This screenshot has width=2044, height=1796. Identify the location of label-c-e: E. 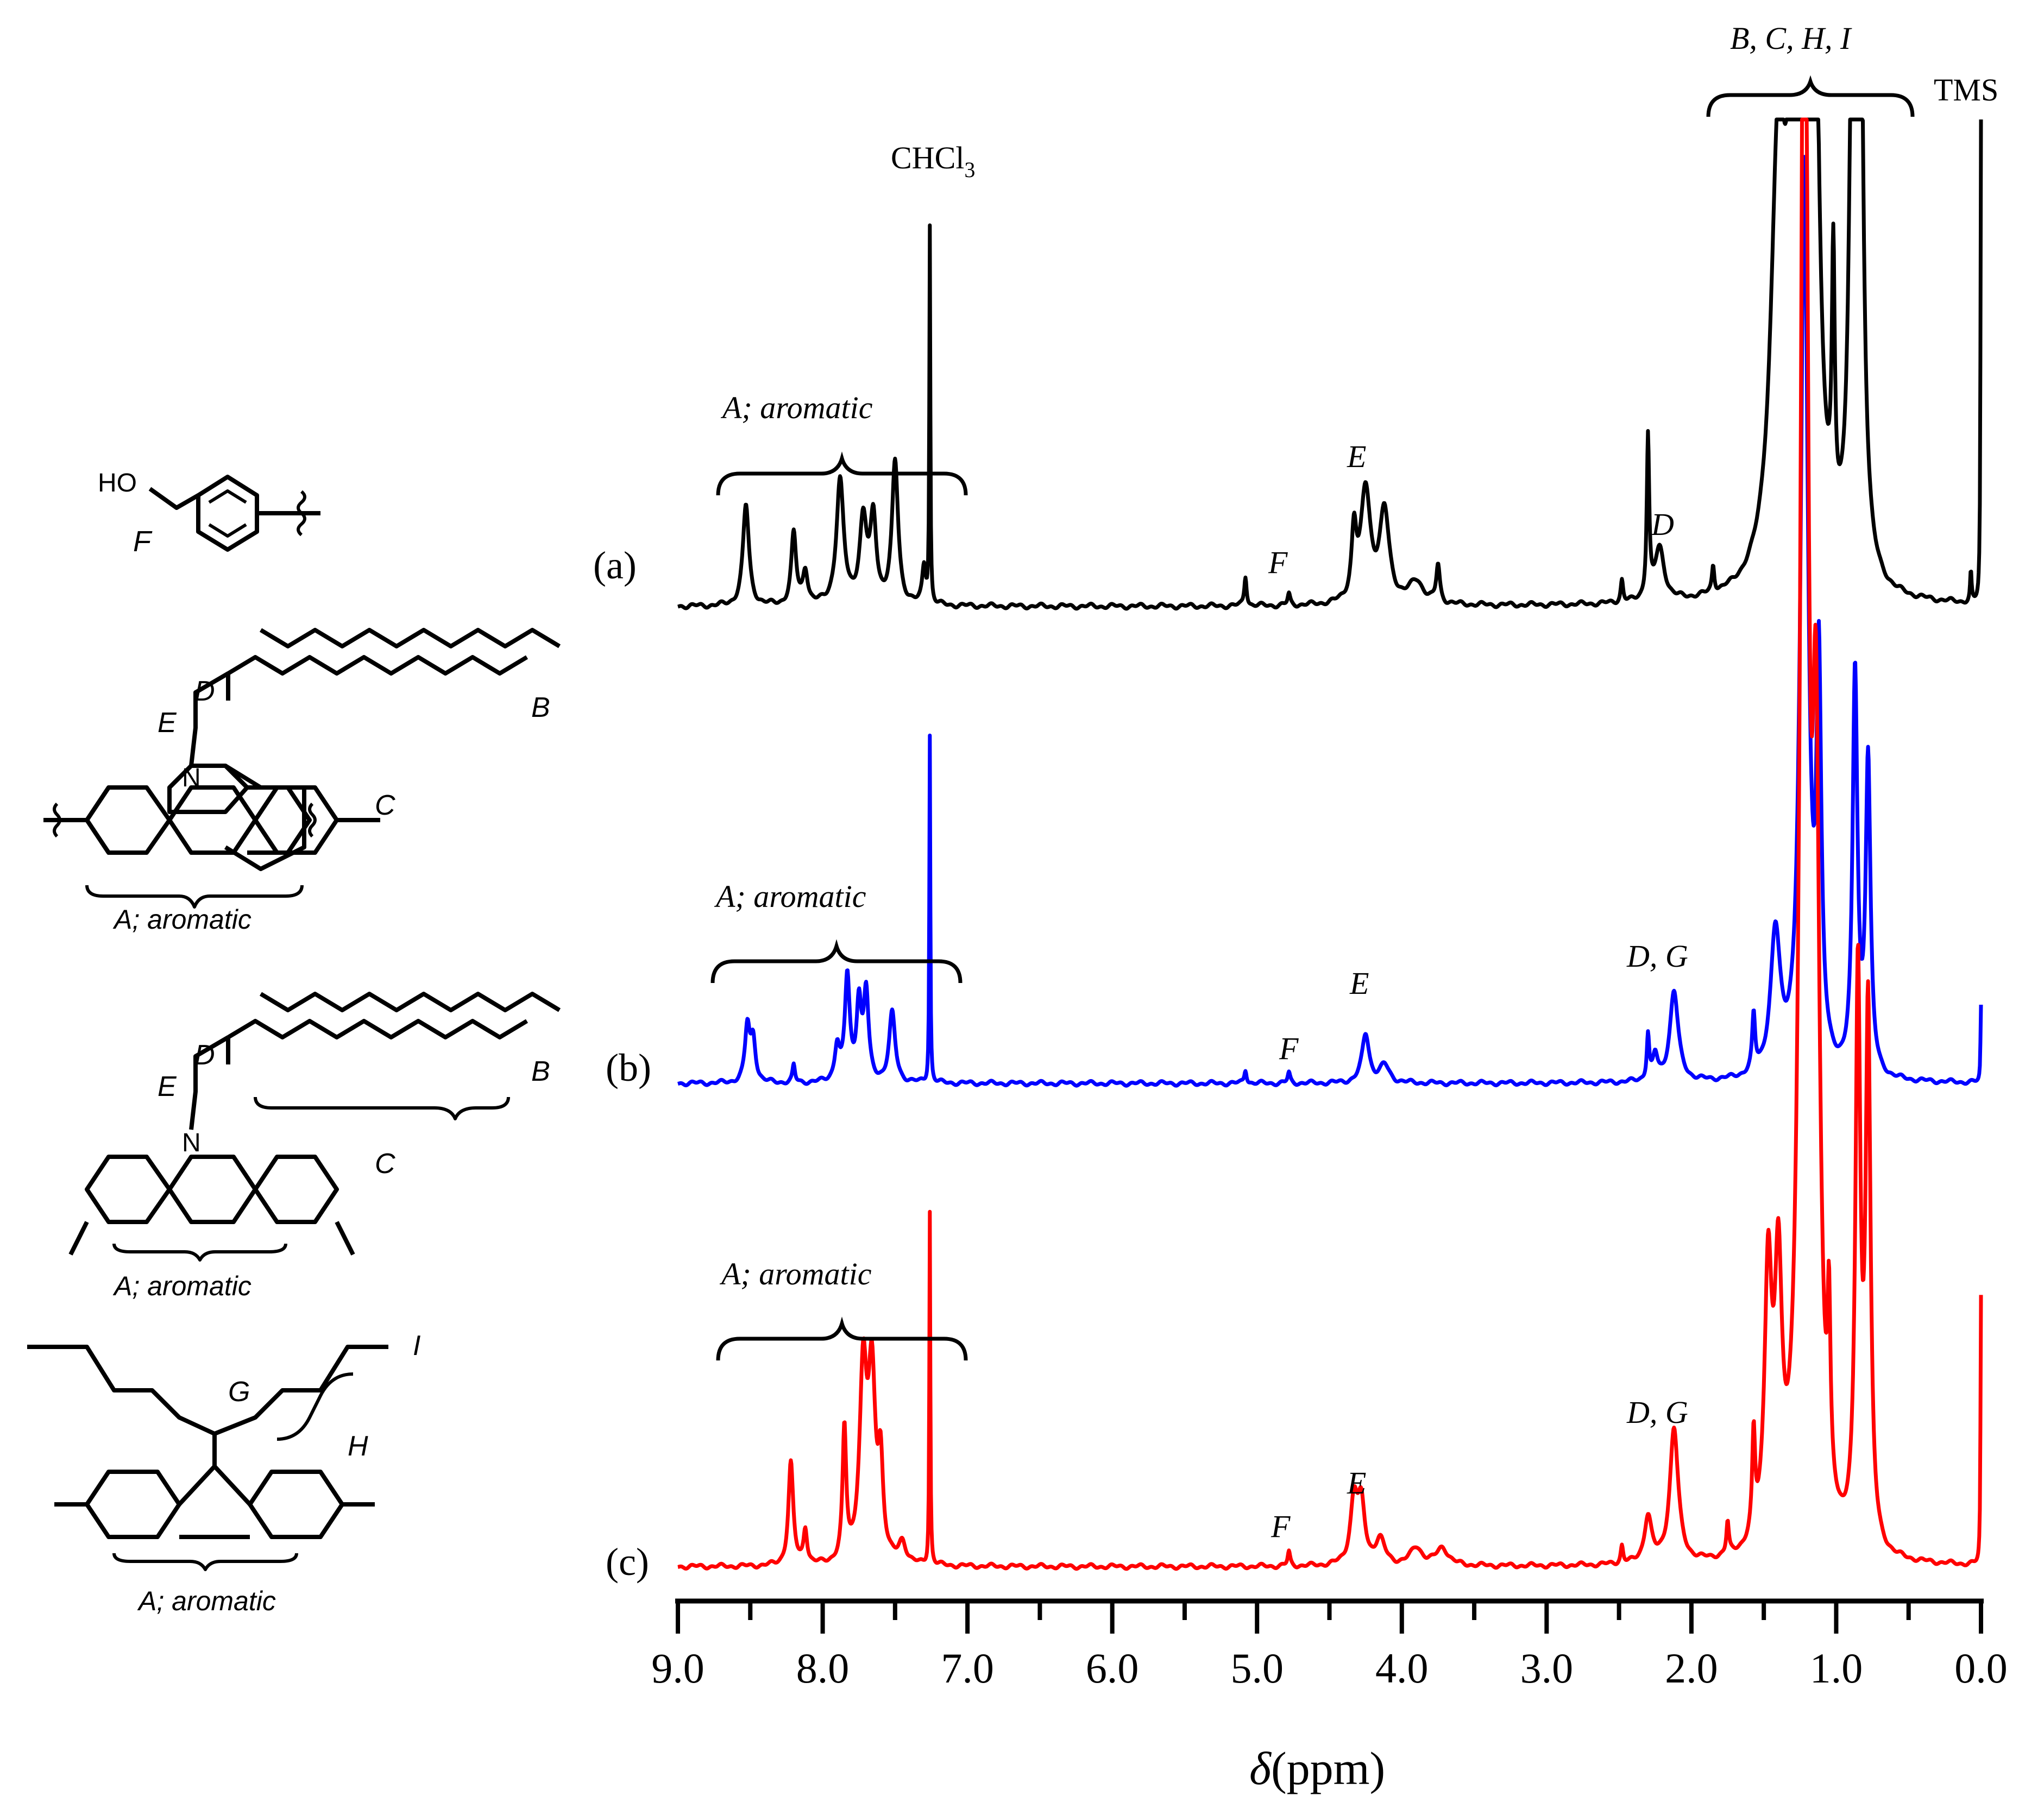
(1357, 1483).